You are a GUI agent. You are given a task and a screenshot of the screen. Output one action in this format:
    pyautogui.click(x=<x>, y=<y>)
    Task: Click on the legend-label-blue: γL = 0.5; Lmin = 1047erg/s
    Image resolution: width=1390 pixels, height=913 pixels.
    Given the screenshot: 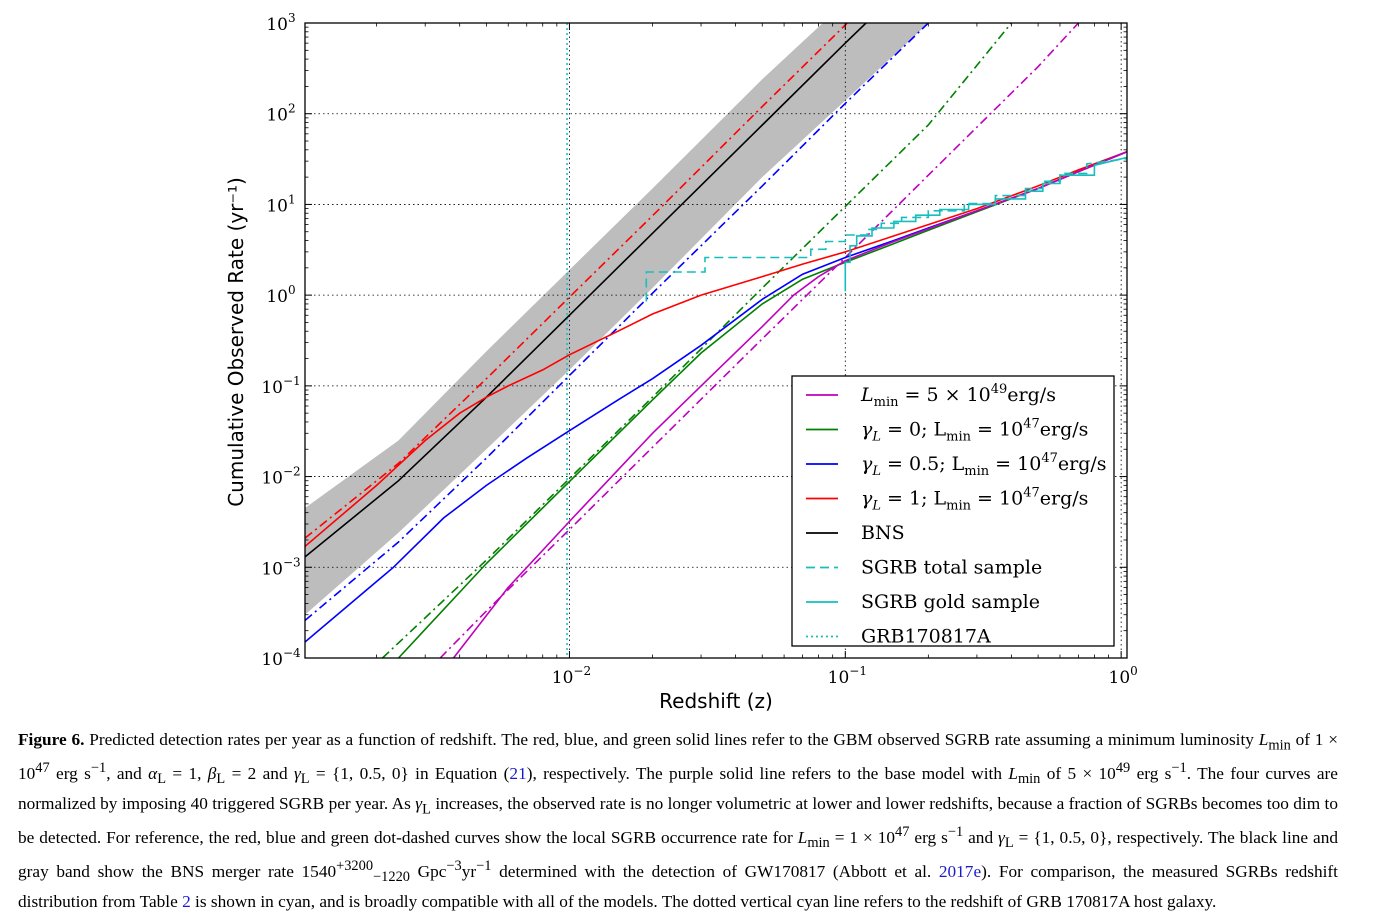 What is the action you would take?
    pyautogui.click(x=984, y=465)
    